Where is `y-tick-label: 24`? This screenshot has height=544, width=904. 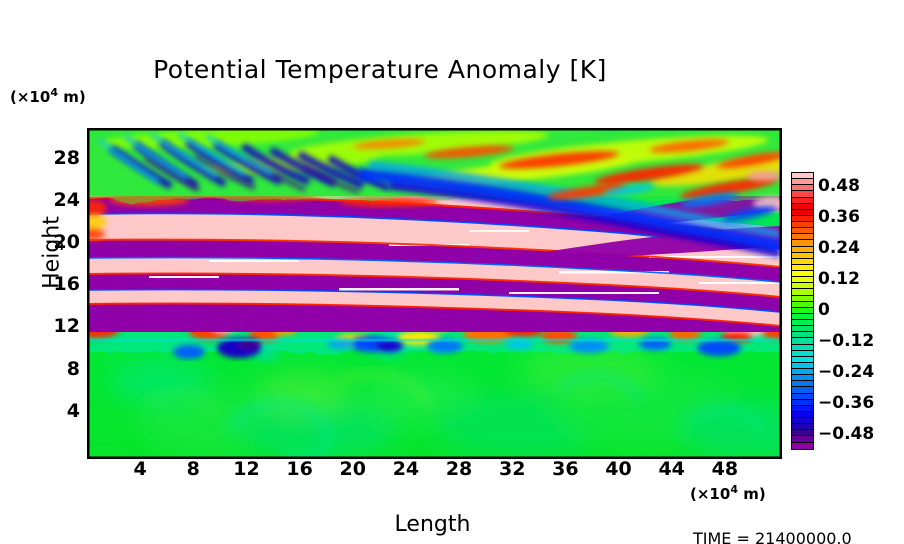
y-tick-label: 24 is located at coordinates (66, 199).